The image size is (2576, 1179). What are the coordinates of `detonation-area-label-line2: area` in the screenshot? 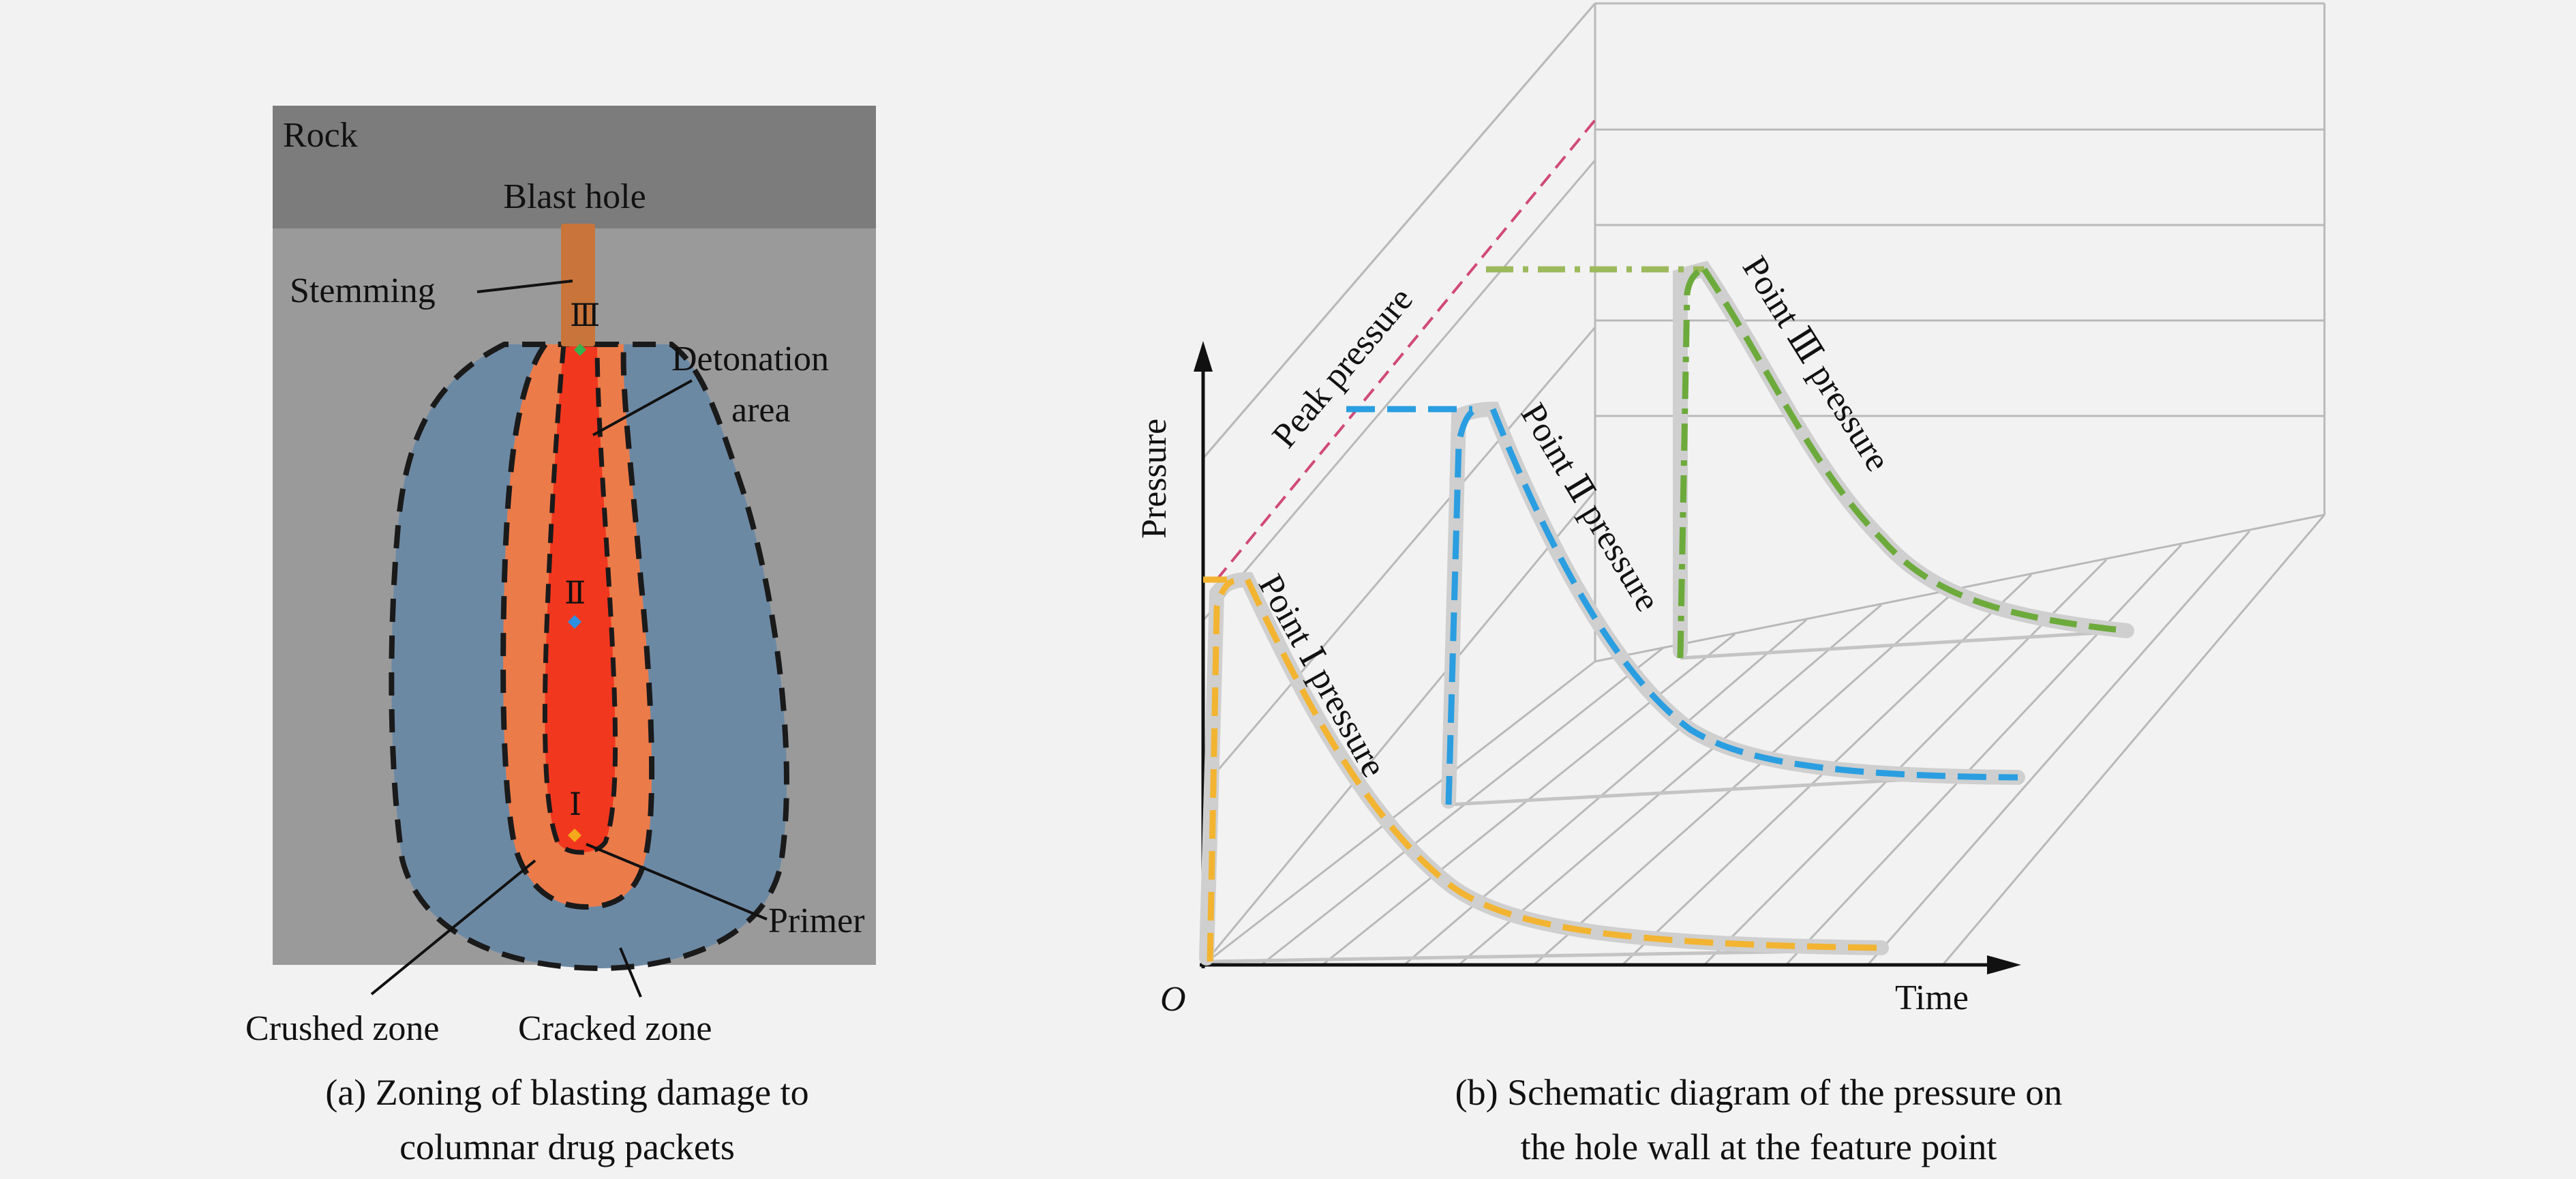 It's located at (761, 410).